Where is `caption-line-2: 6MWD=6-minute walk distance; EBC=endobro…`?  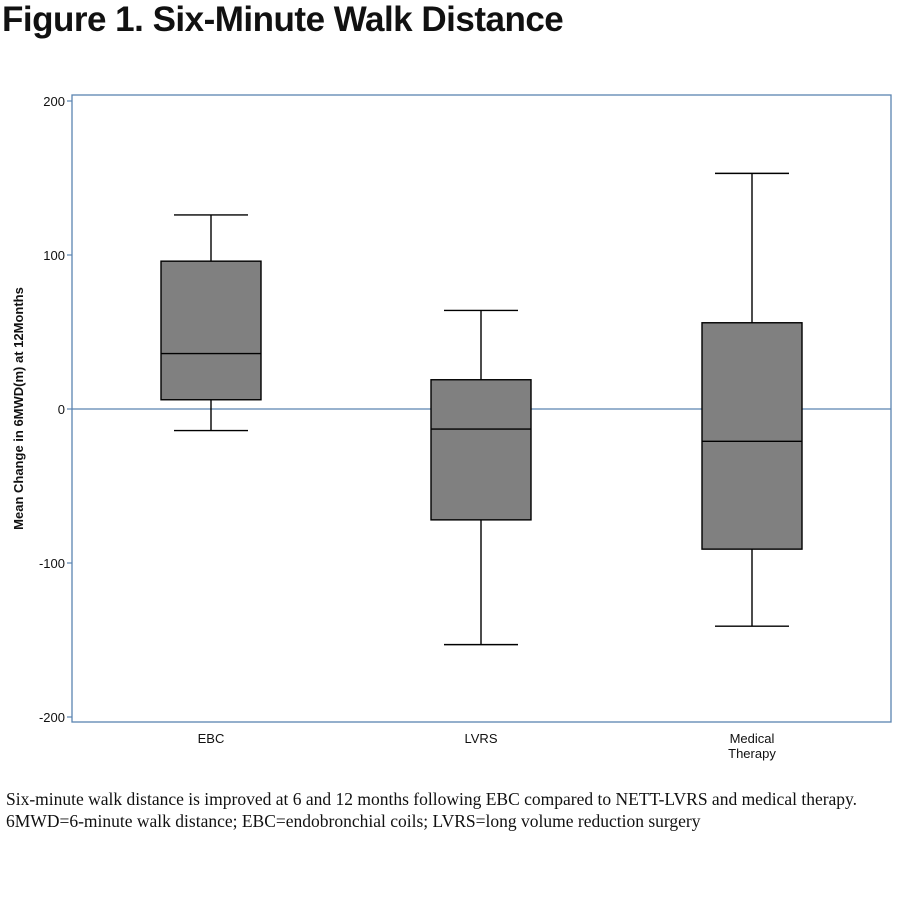
caption-line-2: 6MWD=6-minute walk distance; EBC=endobro… is located at coordinates (353, 821).